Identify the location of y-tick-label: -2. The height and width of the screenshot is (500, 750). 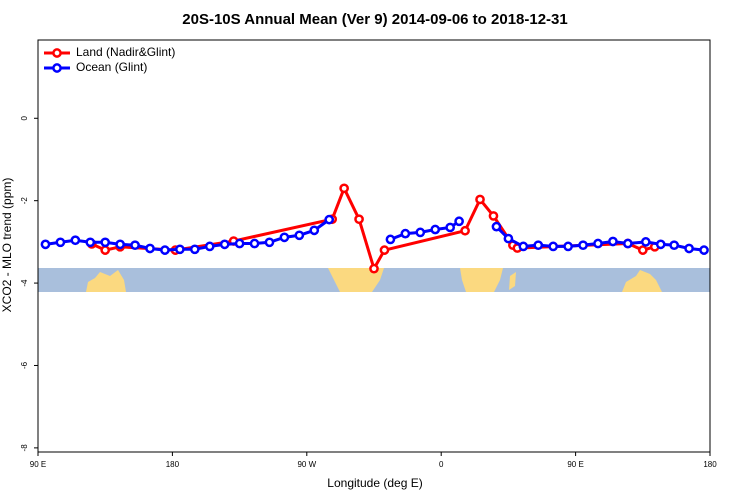
(24, 201).